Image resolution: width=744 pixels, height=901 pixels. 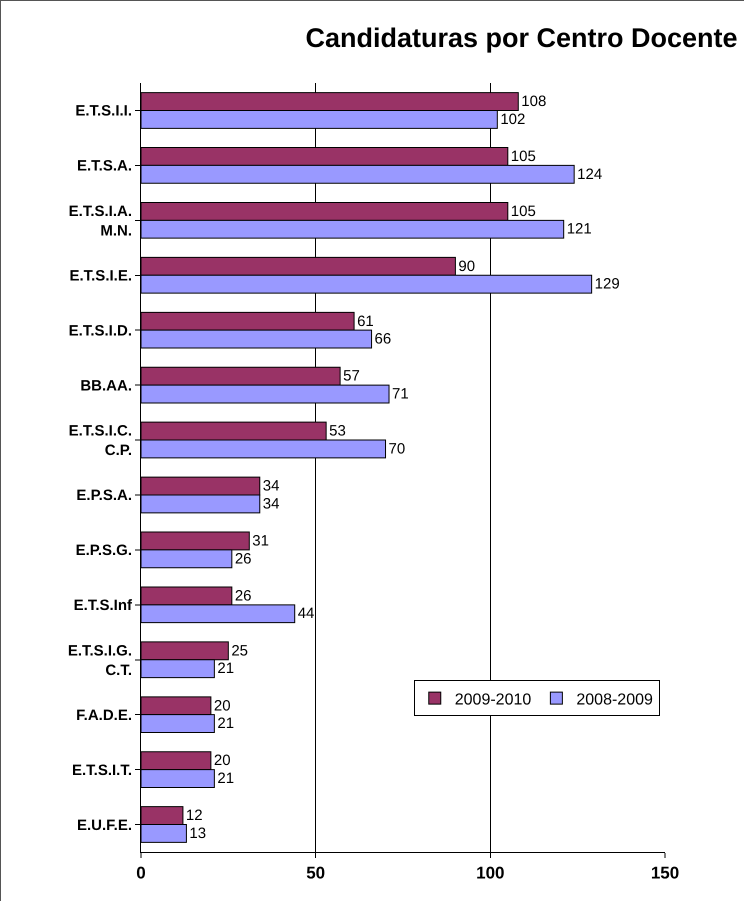 What do you see at coordinates (614, 699) in the screenshot?
I see `legend-label: 2008-2009` at bounding box center [614, 699].